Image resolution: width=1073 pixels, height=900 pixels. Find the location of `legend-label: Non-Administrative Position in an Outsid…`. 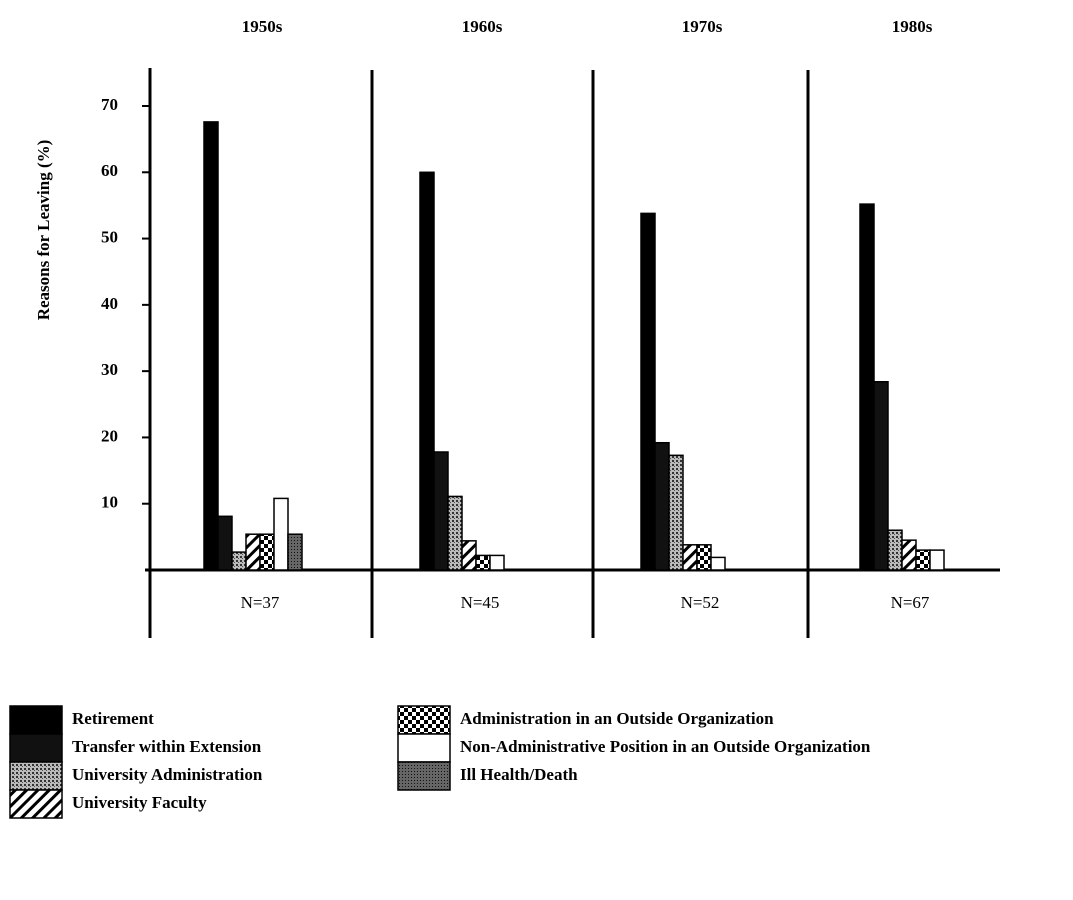

legend-label: Non-Administrative Position in an Outsid… is located at coordinates (665, 746).